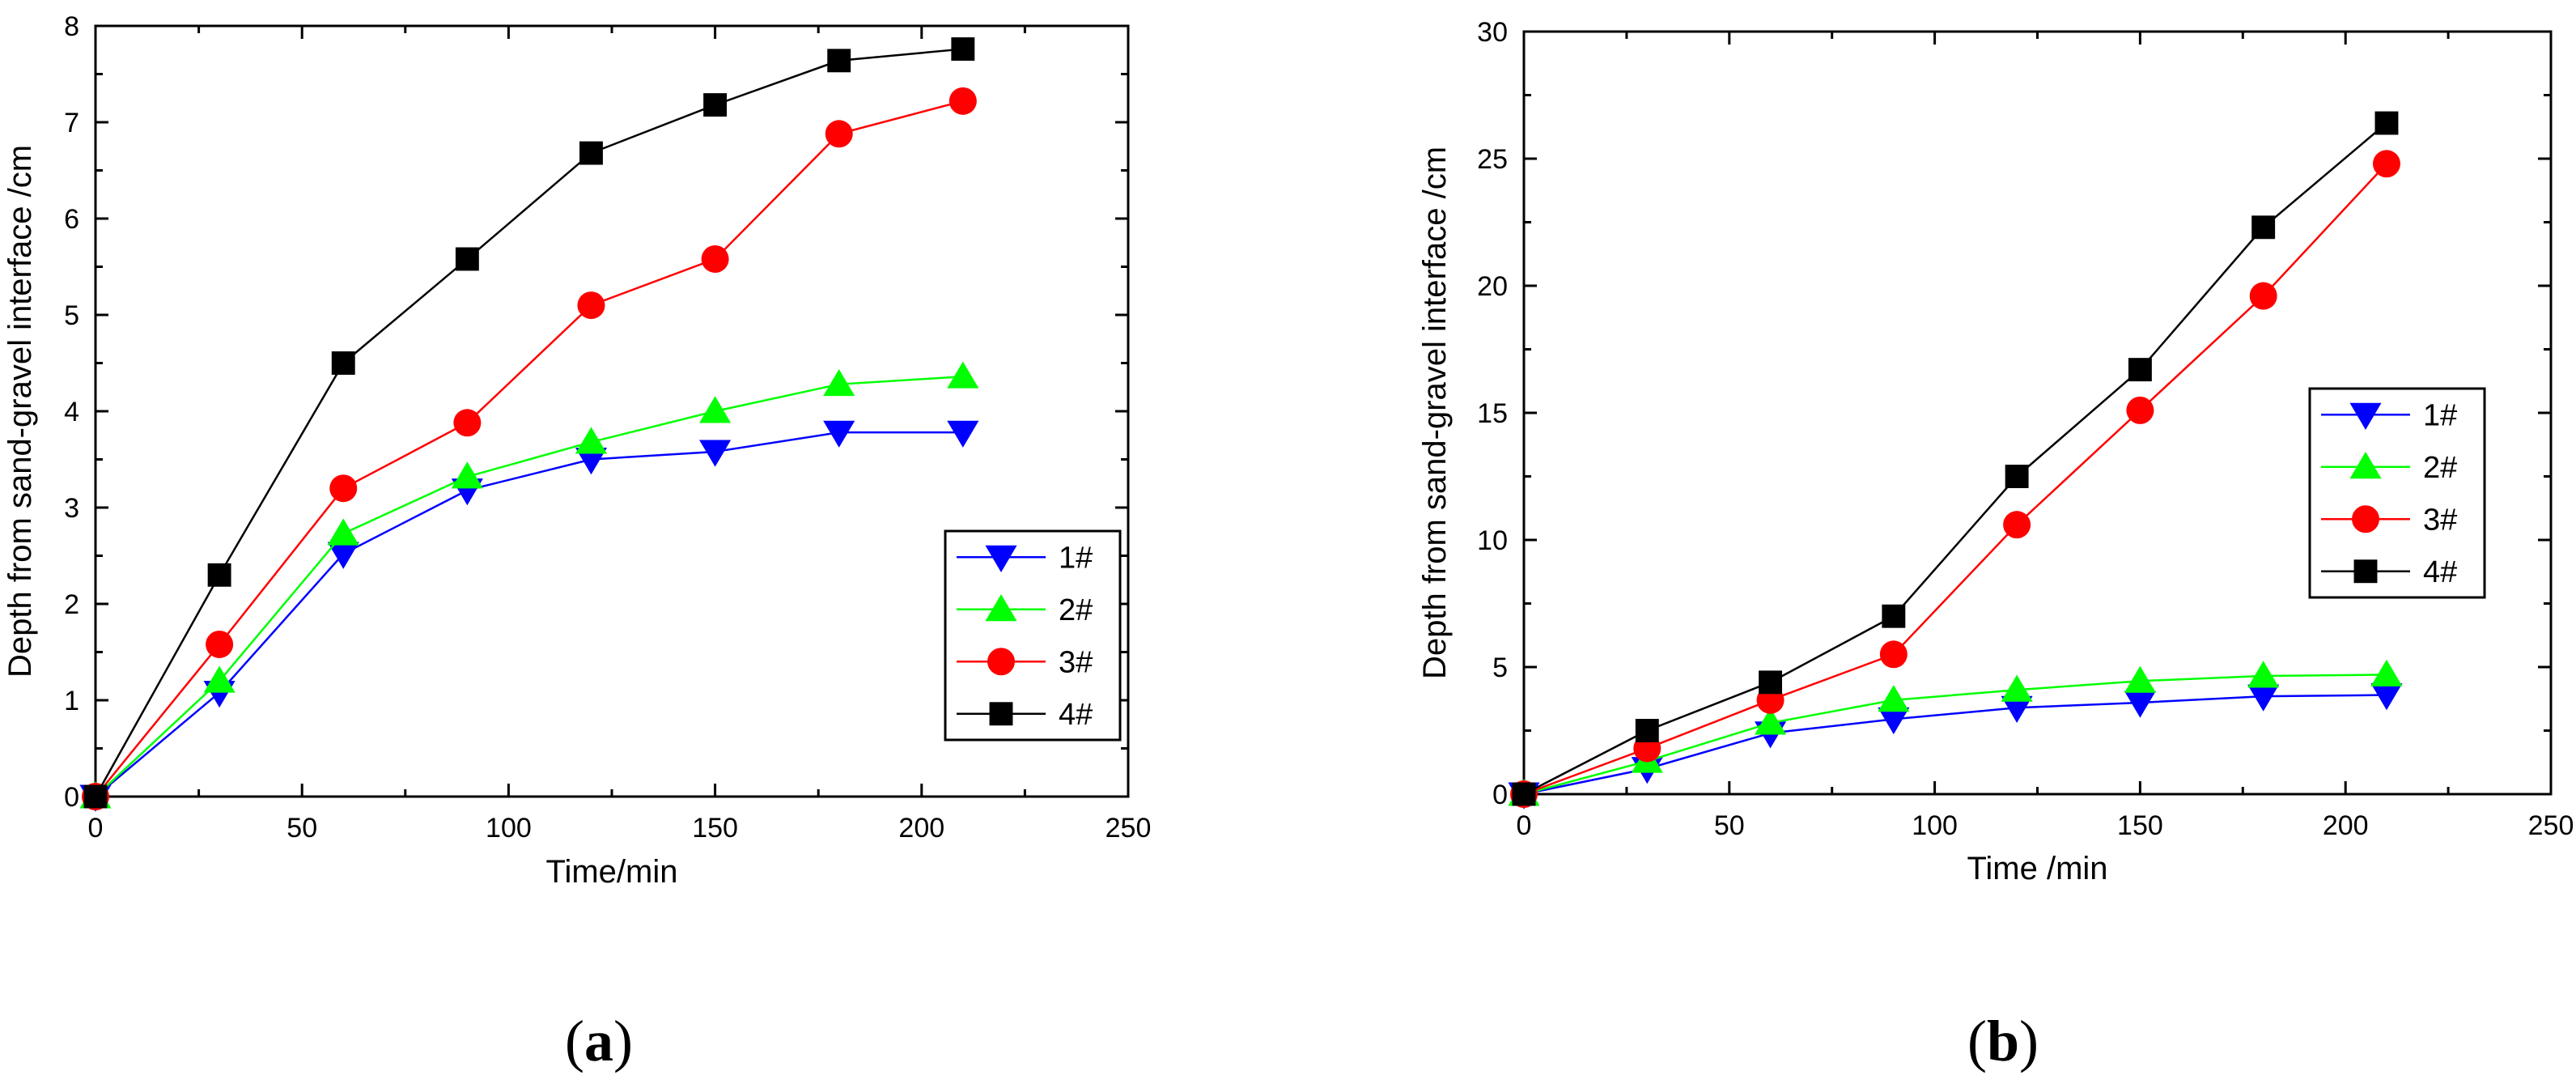  What do you see at coordinates (71, 412) in the screenshot?
I see `y-tick-label: 4` at bounding box center [71, 412].